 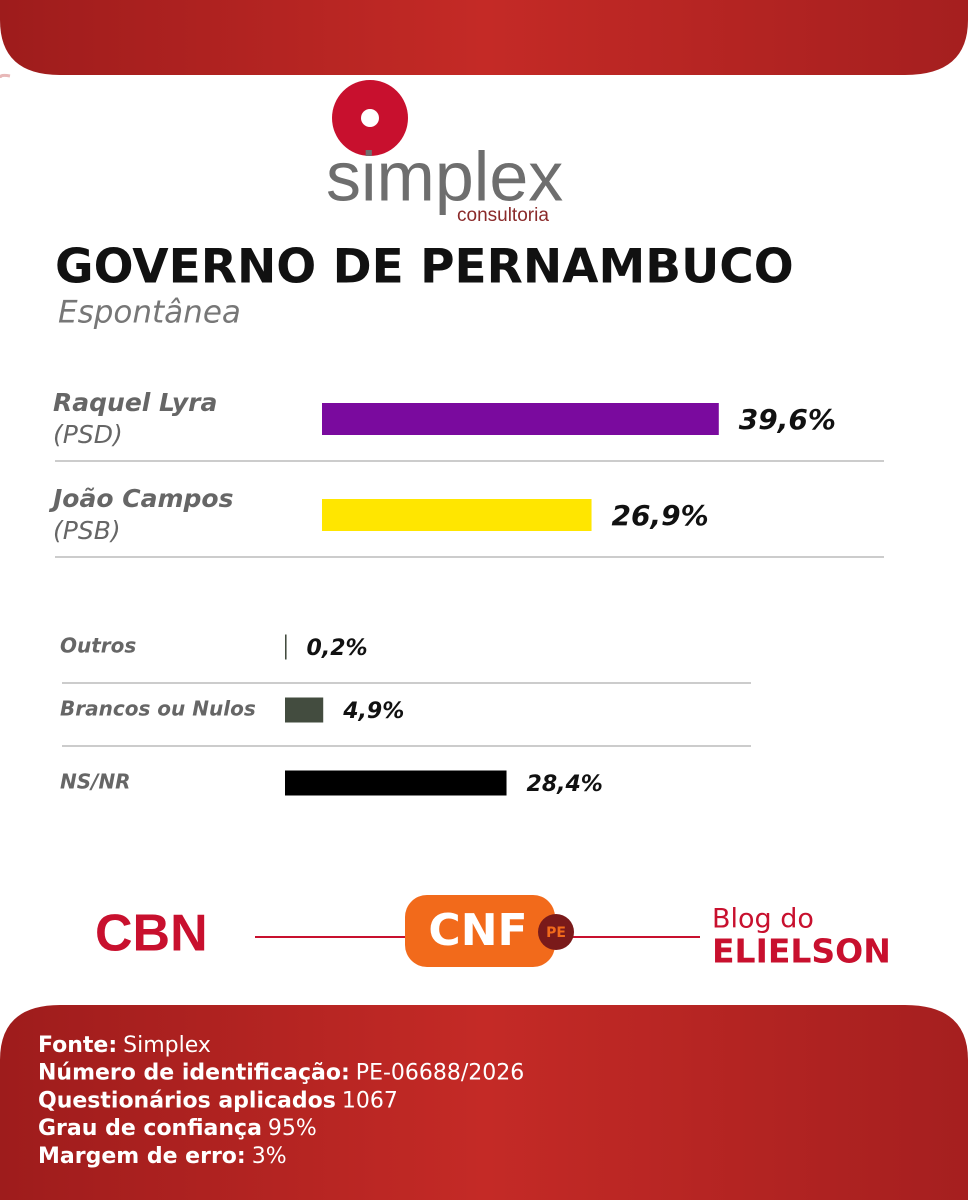 What do you see at coordinates (158, 709) in the screenshot?
I see `category-label: Brancos ou Nulos` at bounding box center [158, 709].